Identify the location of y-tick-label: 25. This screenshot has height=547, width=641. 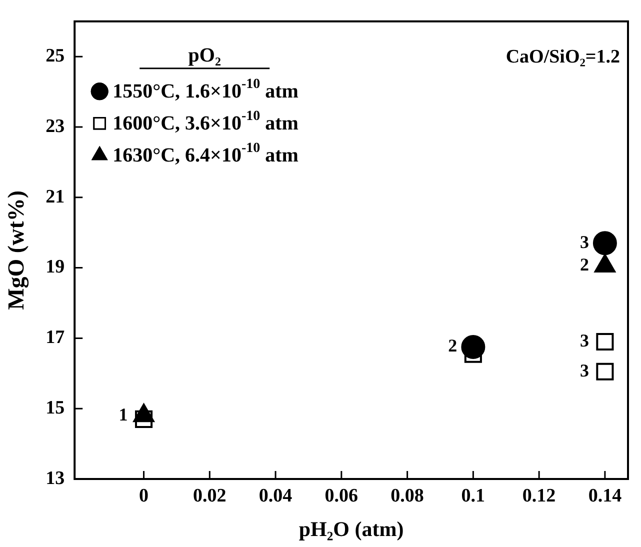
(55, 56).